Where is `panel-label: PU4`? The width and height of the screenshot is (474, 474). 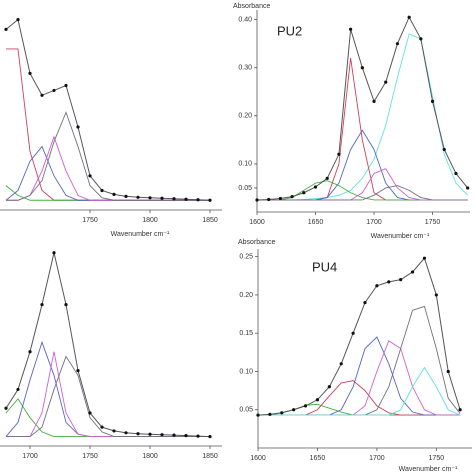 panel-label: PU4 is located at coordinates (324, 266).